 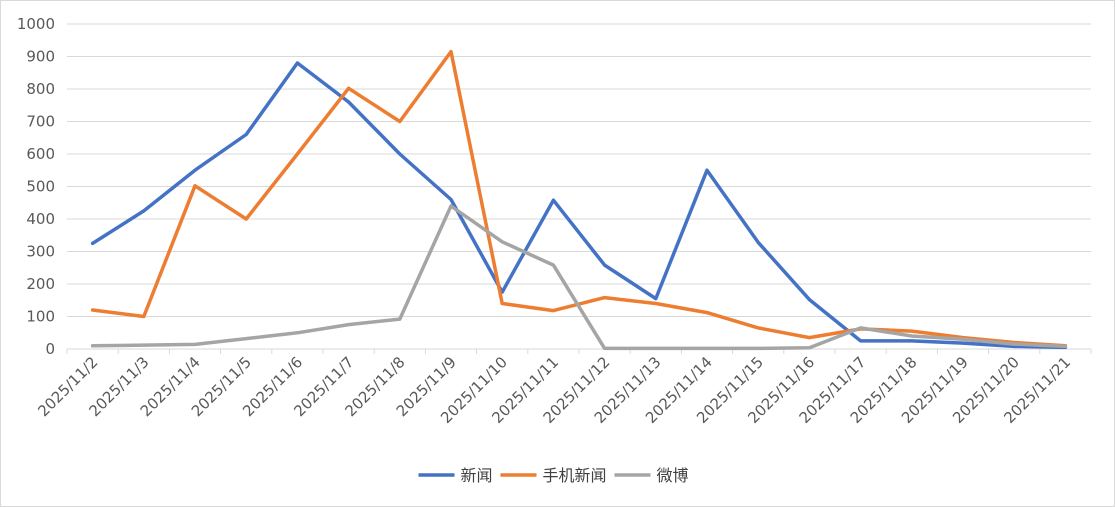 What do you see at coordinates (40, 89) in the screenshot?
I see `y-tick-label: 800` at bounding box center [40, 89].